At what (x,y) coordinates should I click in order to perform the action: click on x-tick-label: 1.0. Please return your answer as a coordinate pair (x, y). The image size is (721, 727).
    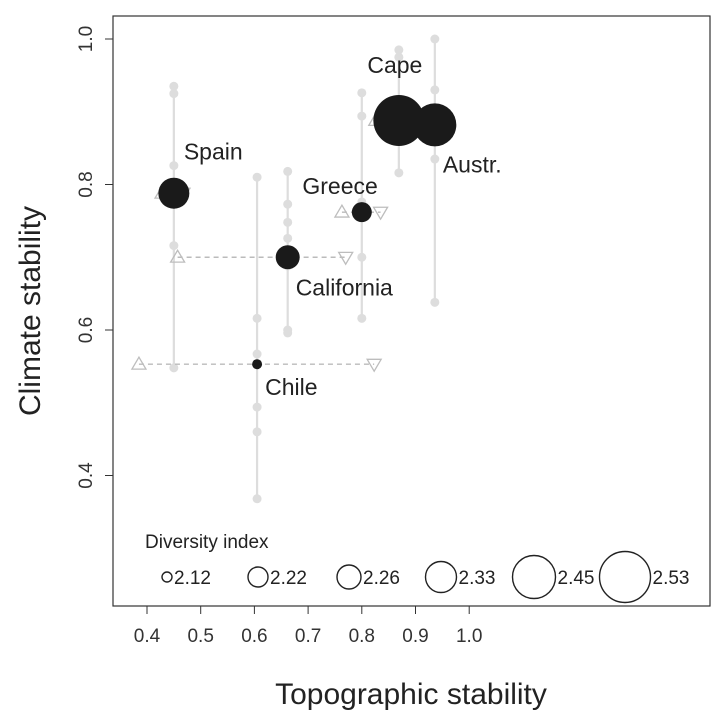
    Looking at the image, I should click on (469, 636).